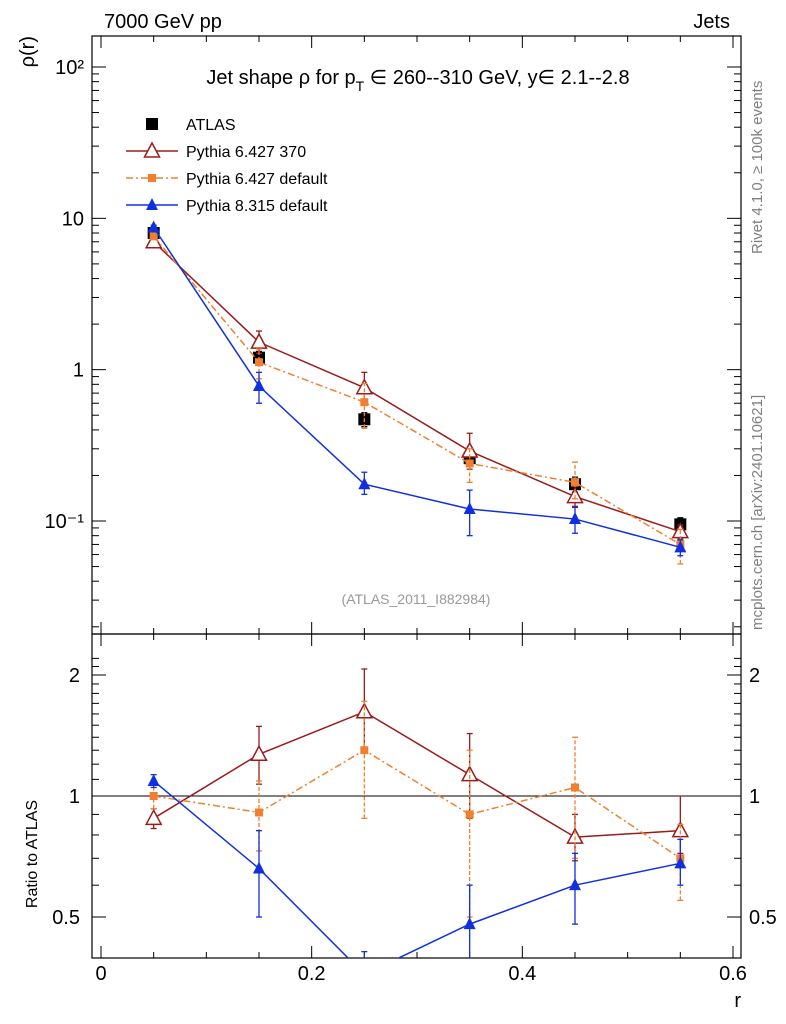 Image resolution: width=786 pixels, height=1024 pixels. What do you see at coordinates (360, 86) in the screenshot?
I see `title-sub: T` at bounding box center [360, 86].